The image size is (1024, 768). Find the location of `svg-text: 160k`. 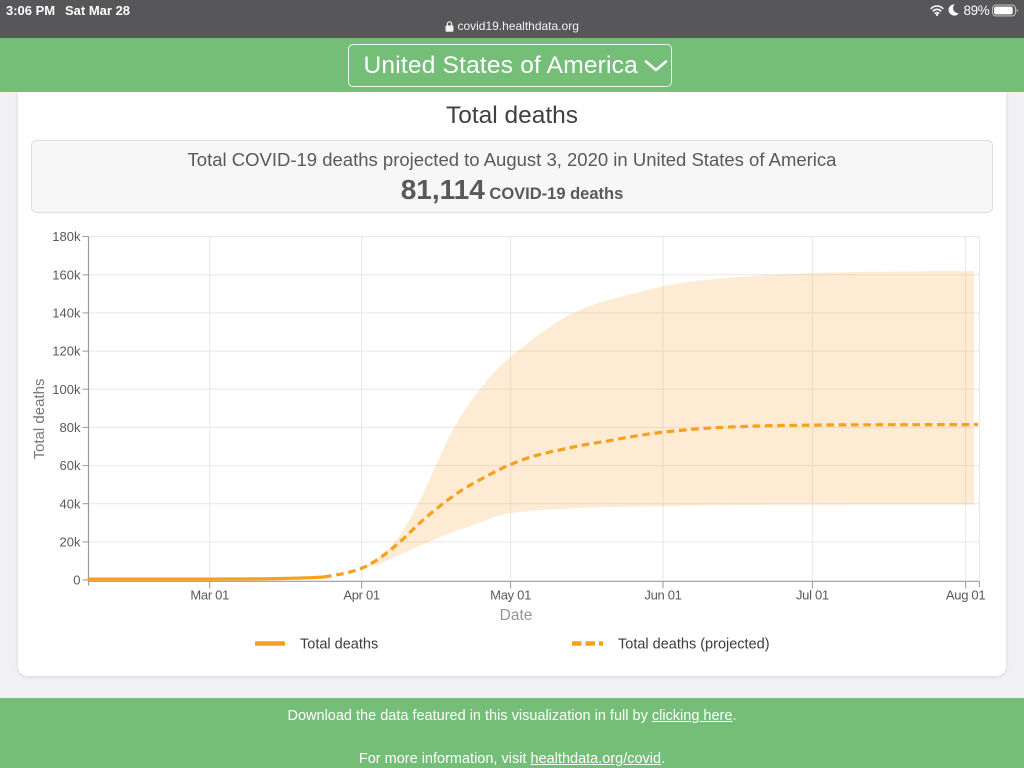

svg-text: 160k is located at coordinates (66, 274).